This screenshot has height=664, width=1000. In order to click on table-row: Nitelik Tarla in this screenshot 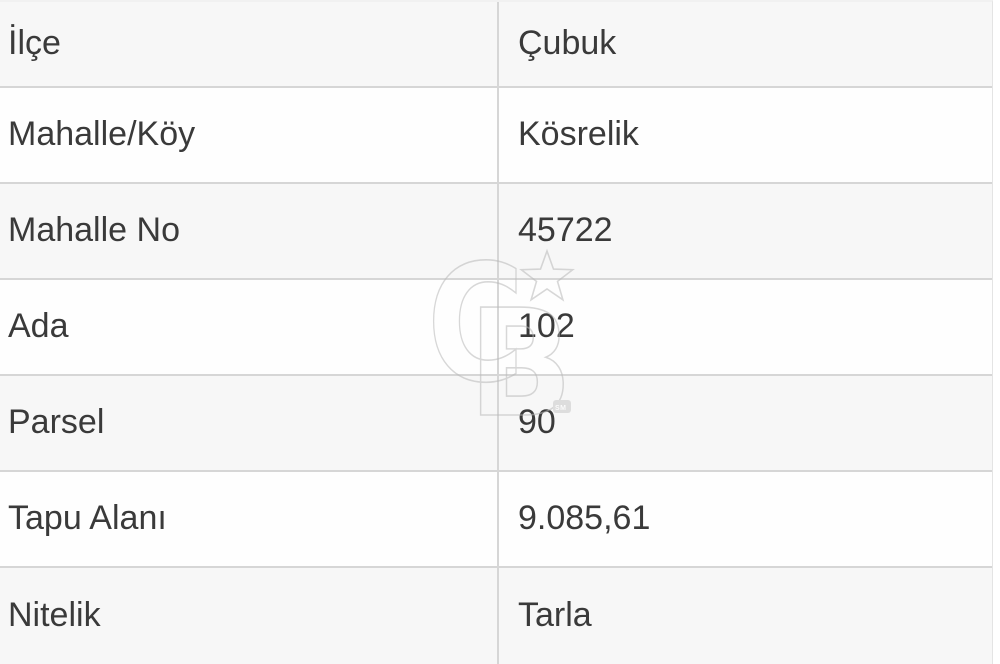, I will do `click(496, 616)`.